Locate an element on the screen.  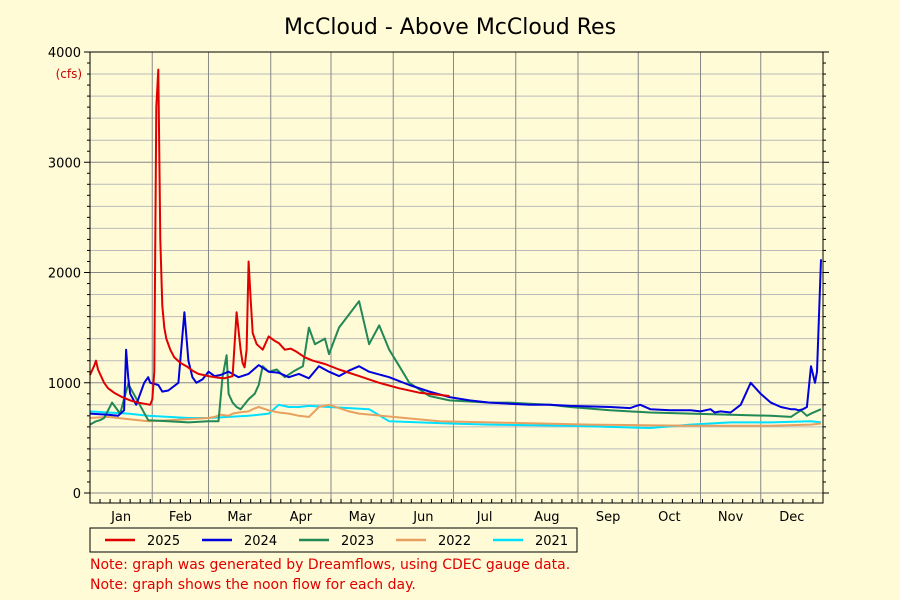
x-tick-label-month: May is located at coordinates (362, 517).